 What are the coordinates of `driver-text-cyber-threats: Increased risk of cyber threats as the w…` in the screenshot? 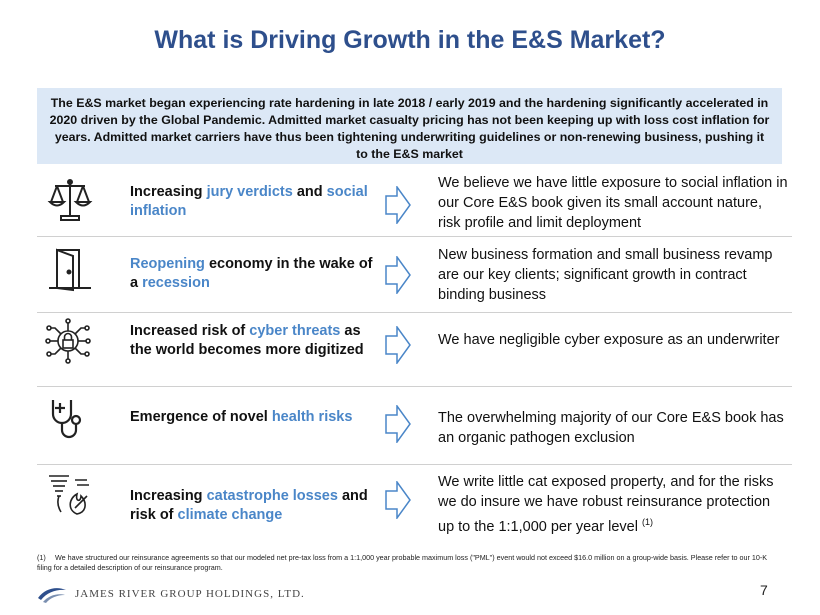 It's located at (247, 340).